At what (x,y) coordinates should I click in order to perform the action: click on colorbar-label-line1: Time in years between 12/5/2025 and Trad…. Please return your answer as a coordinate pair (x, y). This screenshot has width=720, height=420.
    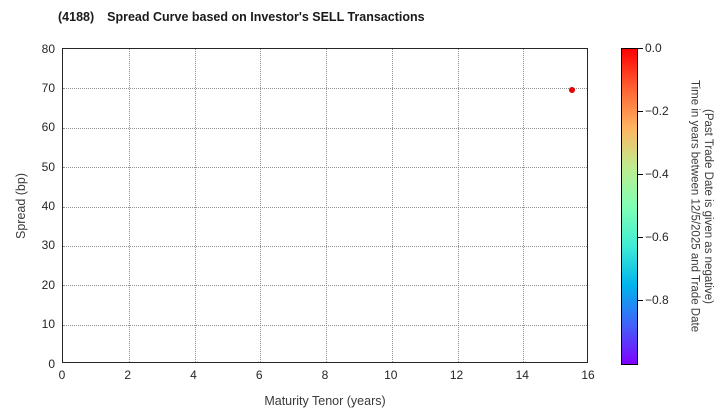
    Looking at the image, I should click on (694, 206).